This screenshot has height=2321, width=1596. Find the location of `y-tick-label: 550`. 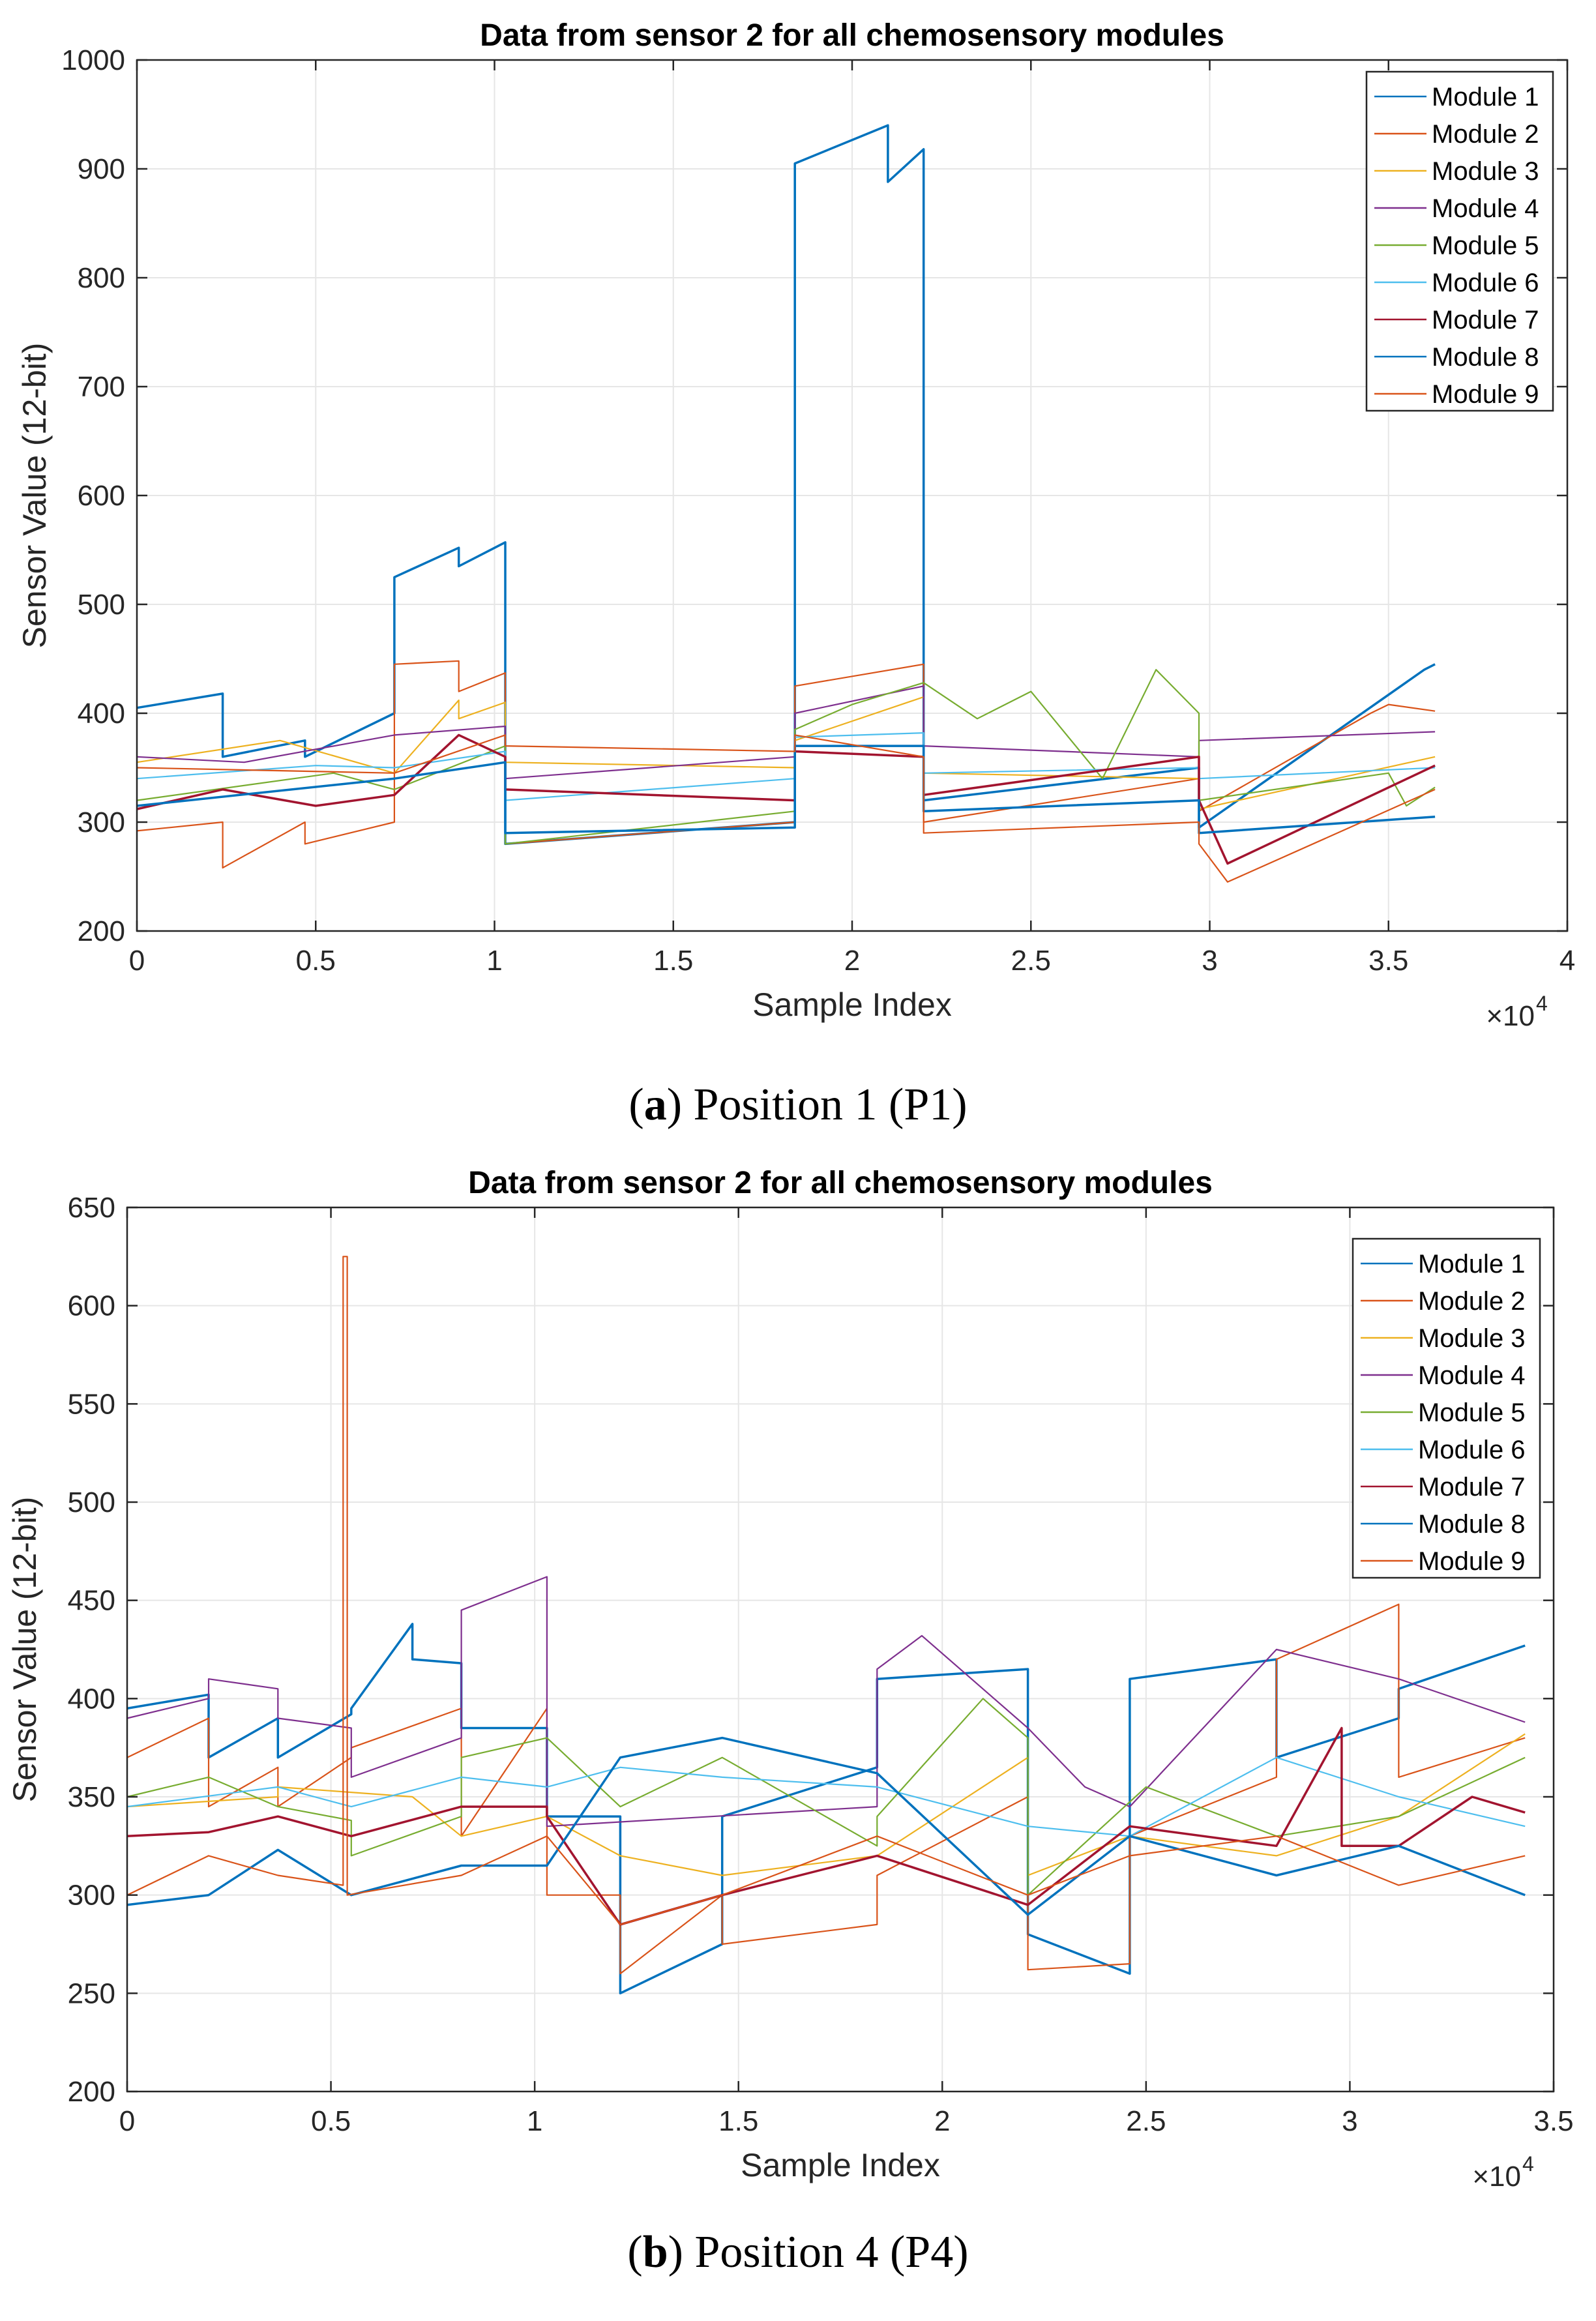

y-tick-label: 550 is located at coordinates (91, 1404).